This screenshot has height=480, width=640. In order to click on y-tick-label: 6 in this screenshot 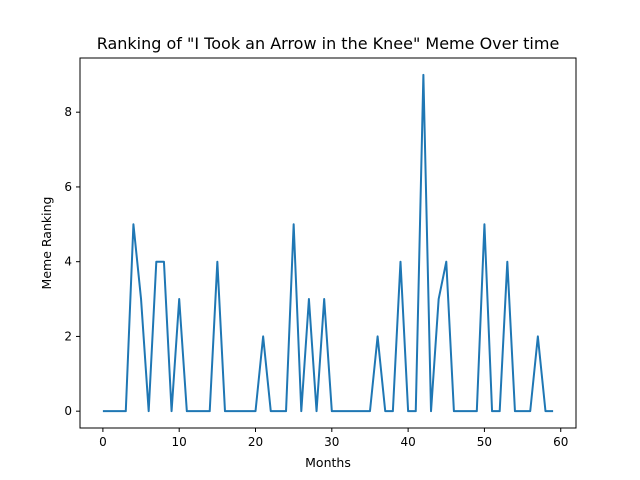, I will do `click(68, 187)`.